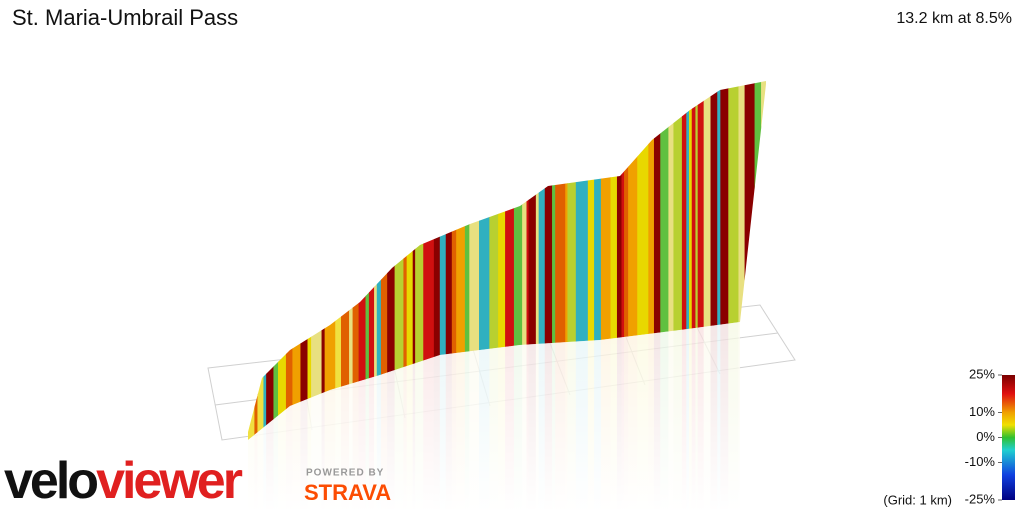 The image size is (1024, 517). What do you see at coordinates (125, 17) in the screenshot?
I see `title: St. Maria-Umbrail Pass` at bounding box center [125, 17].